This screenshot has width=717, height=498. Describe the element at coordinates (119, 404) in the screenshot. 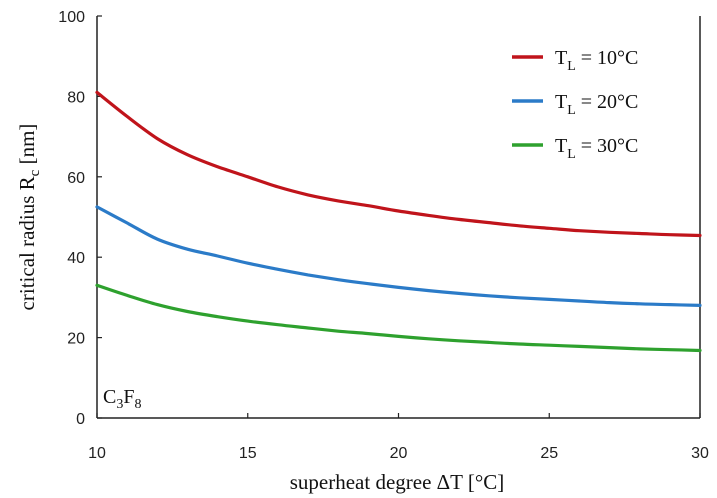

I see `annotation-sub-3: 3` at that location.